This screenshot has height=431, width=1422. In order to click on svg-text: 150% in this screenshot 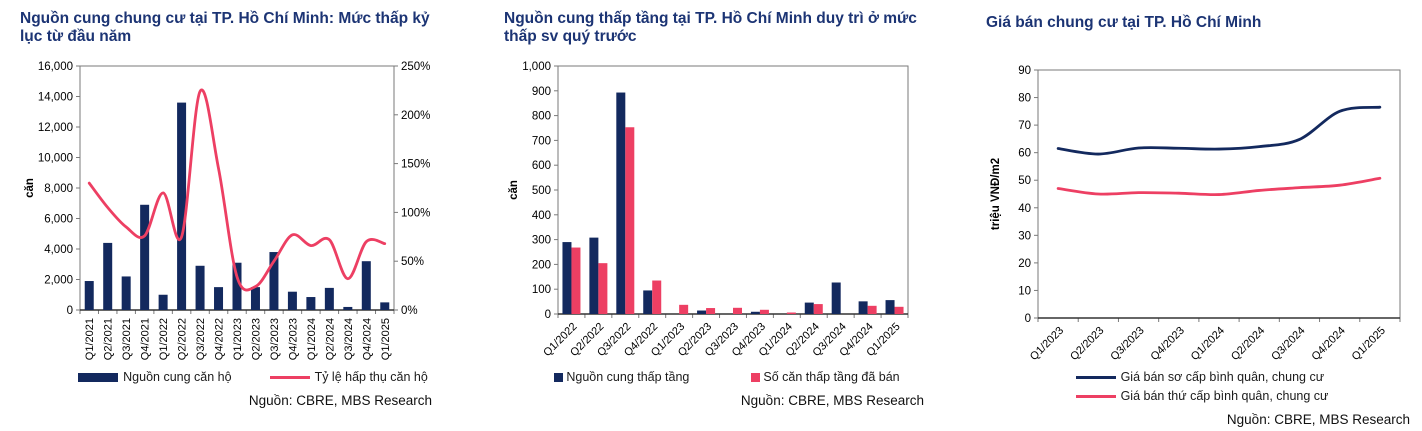, I will do `click(415, 165)`.